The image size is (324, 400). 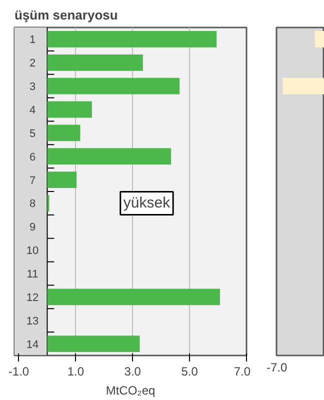 What do you see at coordinates (32, 274) in the screenshot?
I see `y-tick-label: 11` at bounding box center [32, 274].